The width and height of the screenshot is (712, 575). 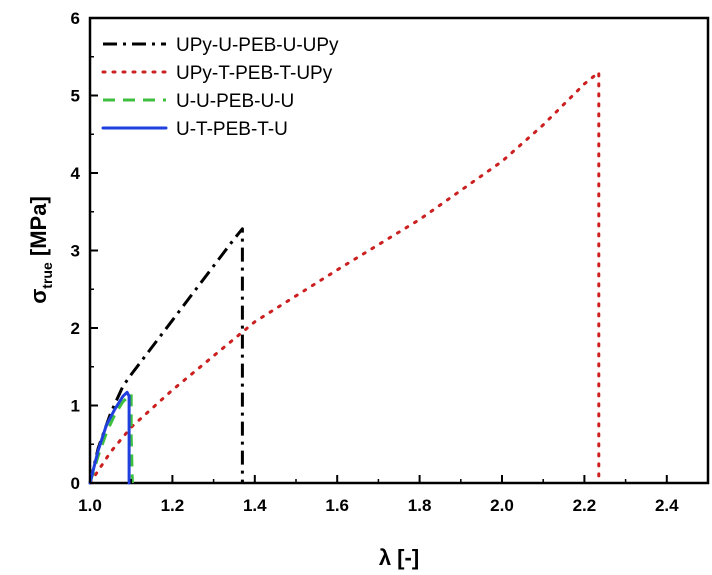 I want to click on y-tick-label: 2, so click(x=75, y=328).